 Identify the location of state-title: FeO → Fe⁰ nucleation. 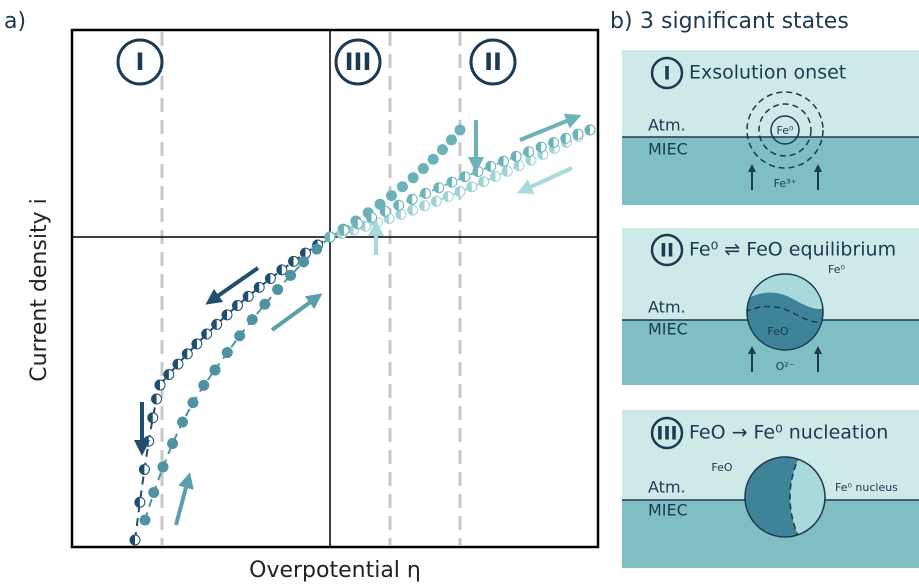
(788, 433).